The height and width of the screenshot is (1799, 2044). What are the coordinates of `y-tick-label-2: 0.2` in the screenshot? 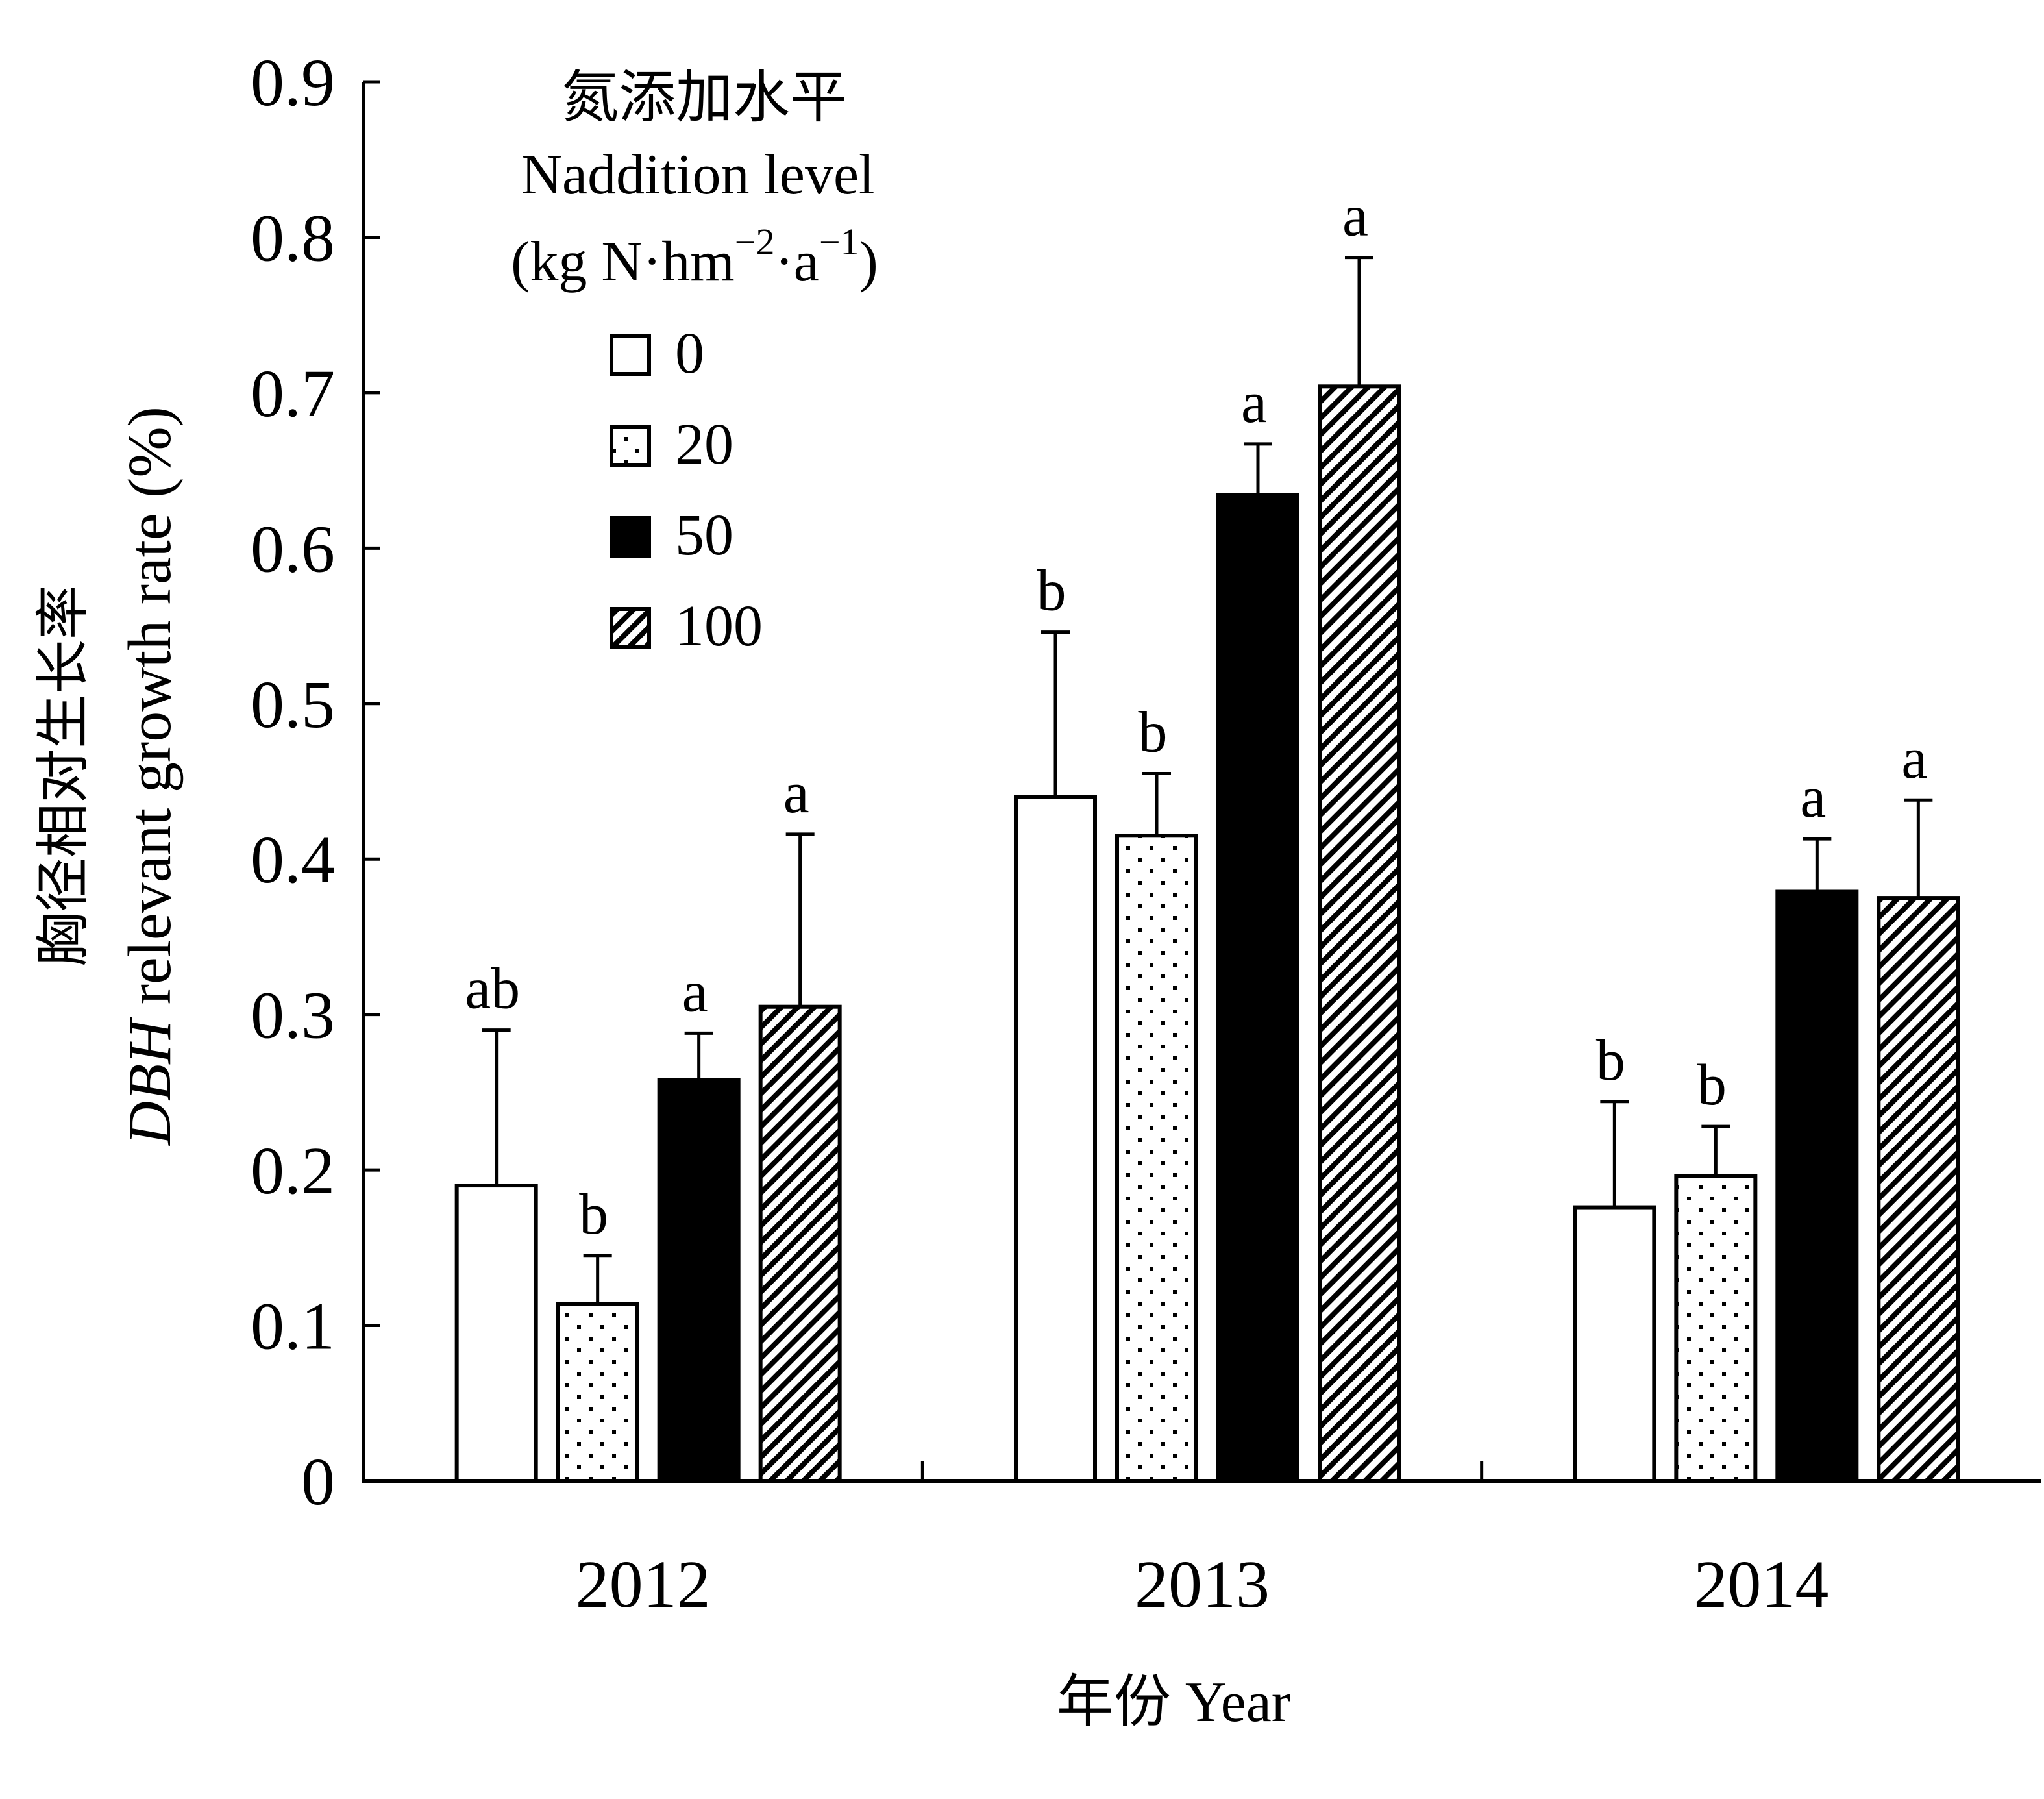 It's located at (293, 1171).